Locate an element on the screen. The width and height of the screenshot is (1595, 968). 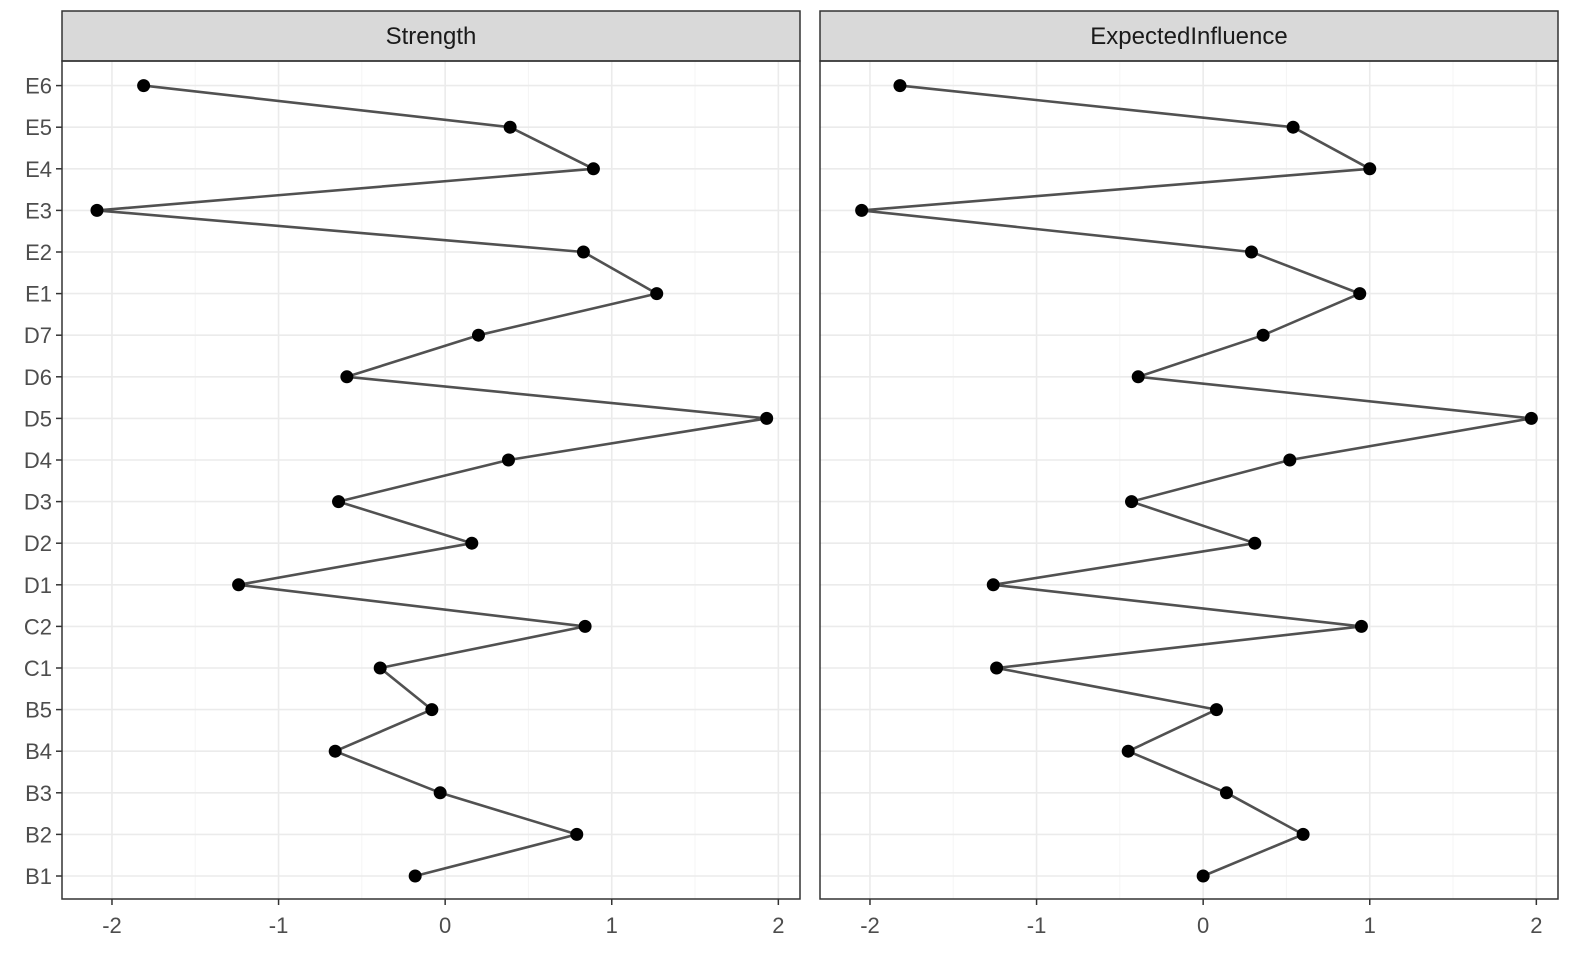
y-tick-label-e4: E4 is located at coordinates (38, 169).